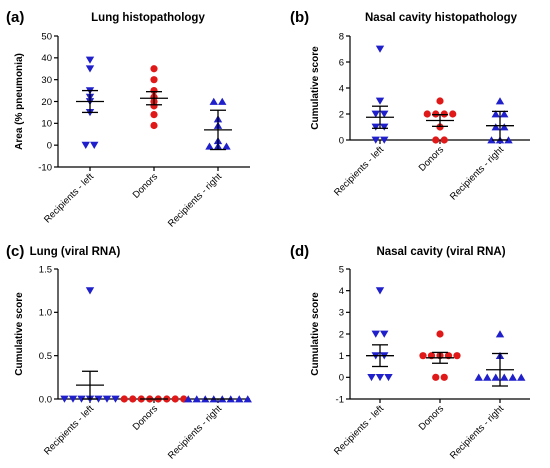  Describe the element at coordinates (440, 252) in the screenshot. I see `panel-title: Nasal cavity (viral RNA)` at that location.